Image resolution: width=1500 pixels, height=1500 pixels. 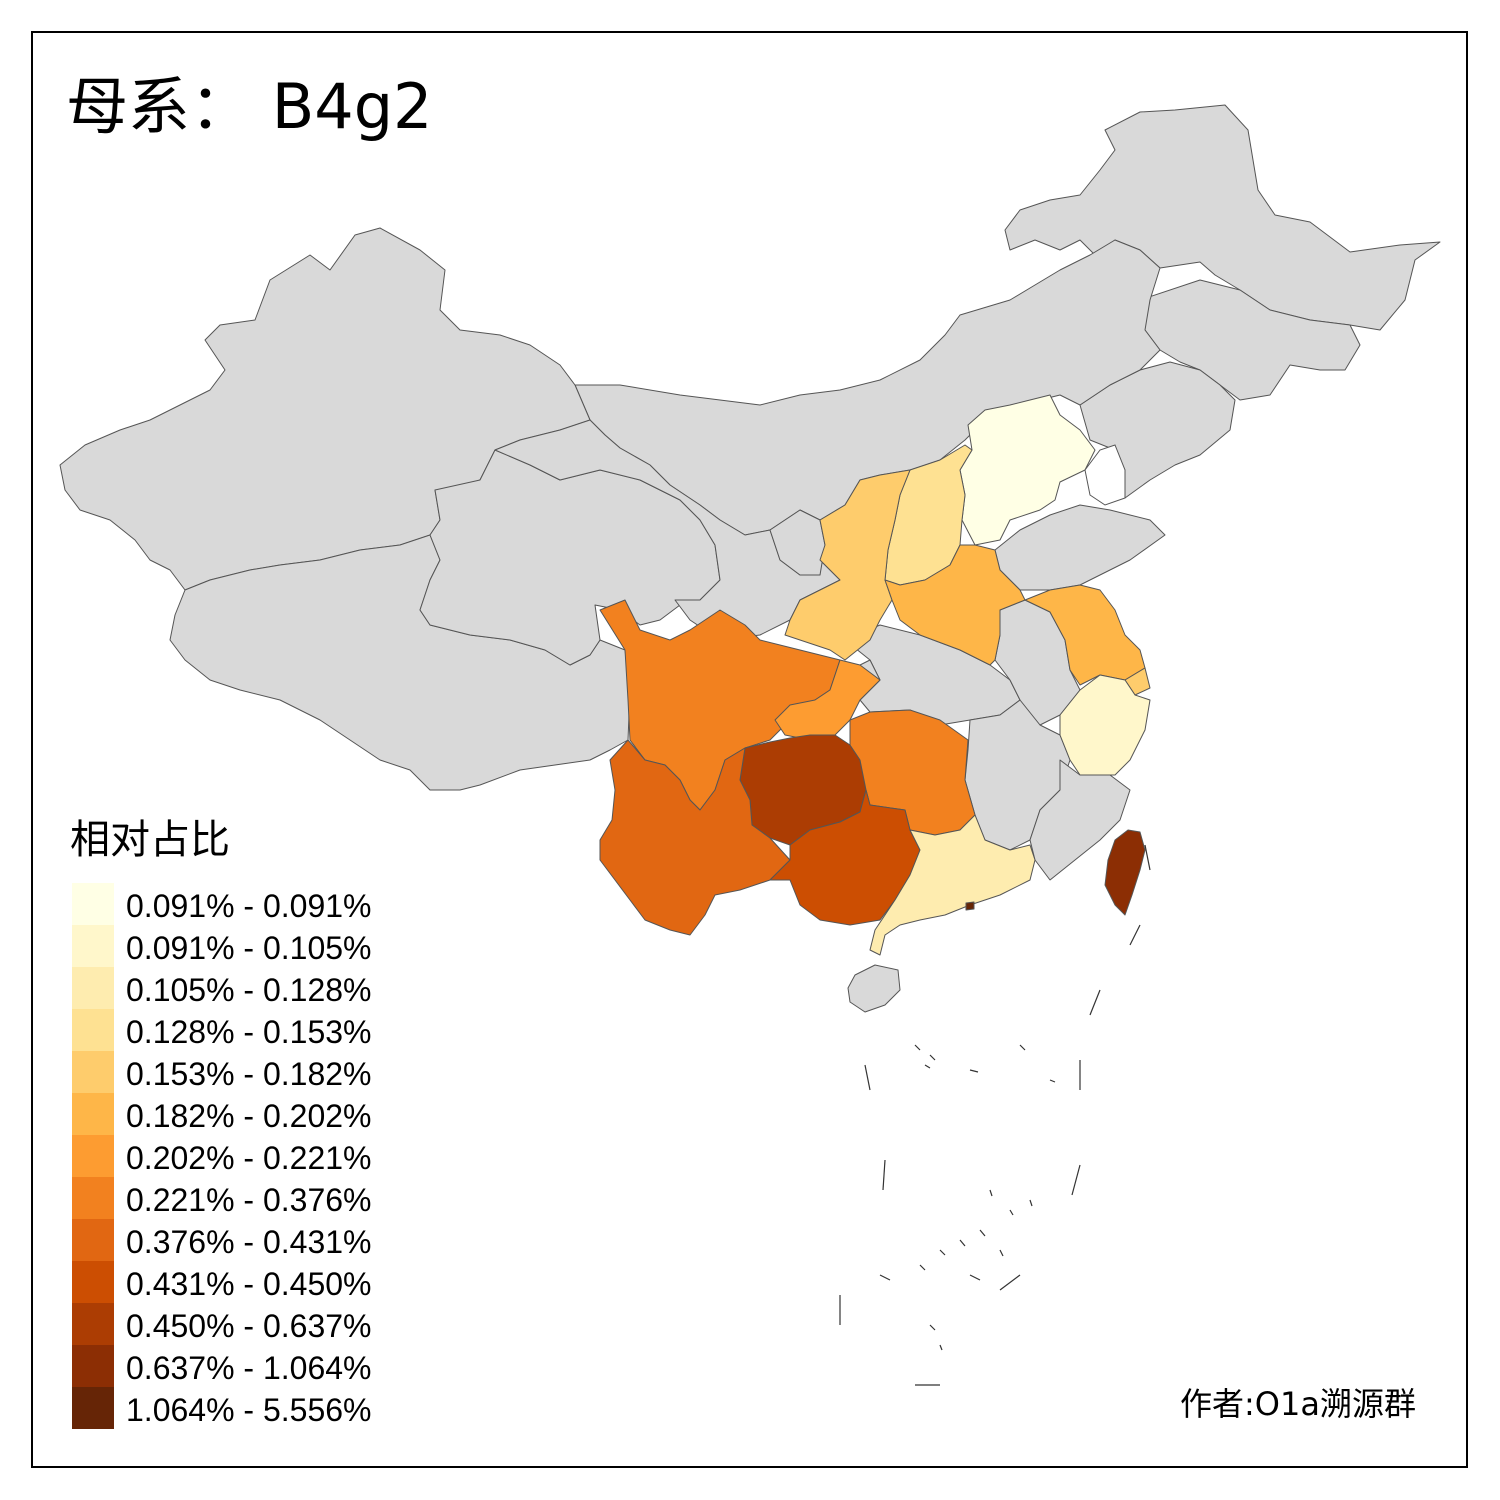 I want to click on region-taiwan, so click(x=1125, y=872).